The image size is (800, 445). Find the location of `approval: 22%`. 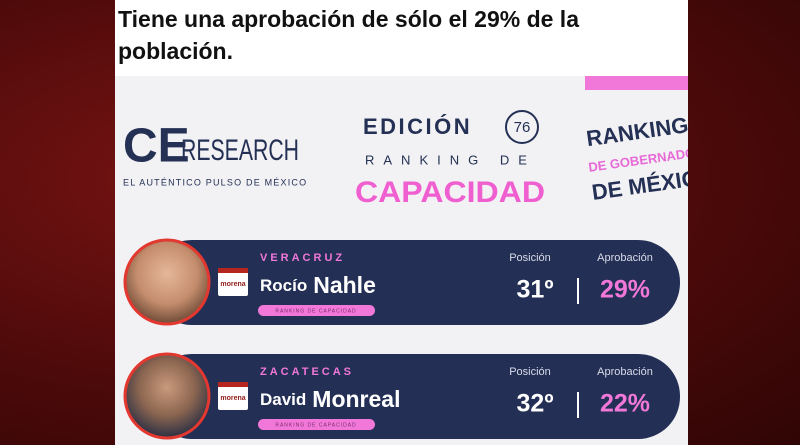

approval: 22% is located at coordinates (625, 404).